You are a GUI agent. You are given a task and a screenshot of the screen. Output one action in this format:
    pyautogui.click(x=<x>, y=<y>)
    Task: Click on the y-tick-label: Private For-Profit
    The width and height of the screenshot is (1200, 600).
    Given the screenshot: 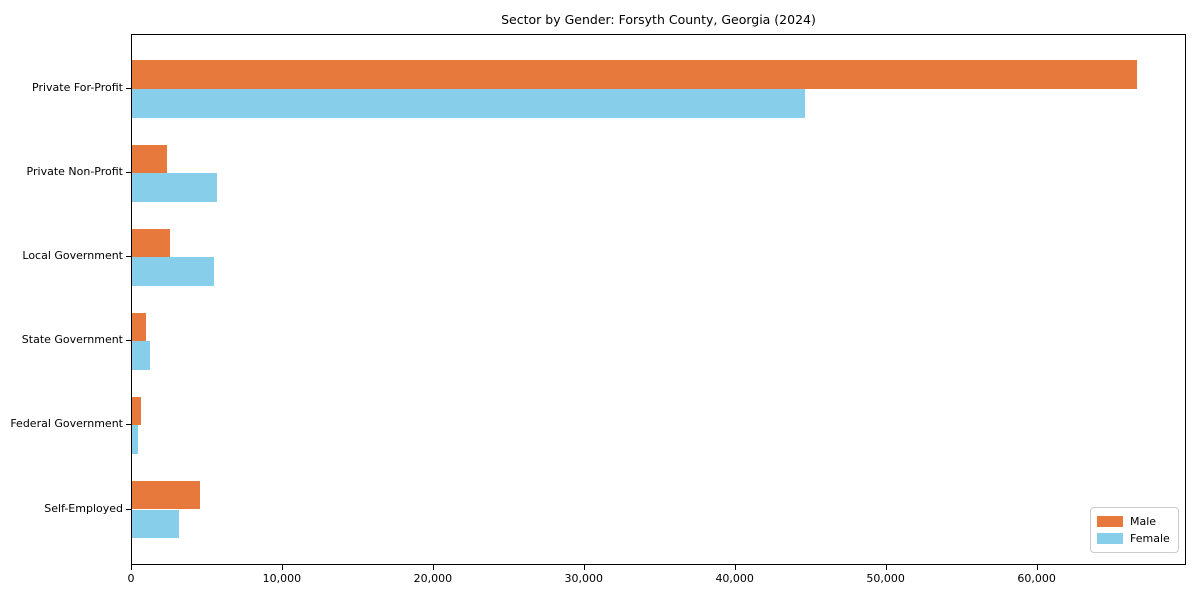 What is the action you would take?
    pyautogui.click(x=77, y=87)
    